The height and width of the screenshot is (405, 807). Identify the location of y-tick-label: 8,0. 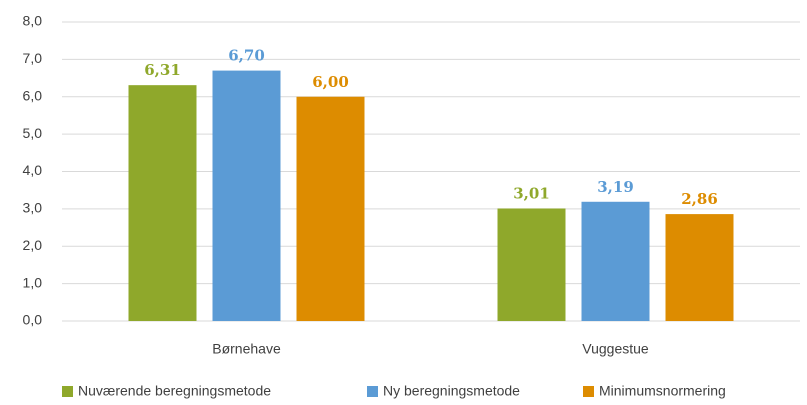
(33, 21).